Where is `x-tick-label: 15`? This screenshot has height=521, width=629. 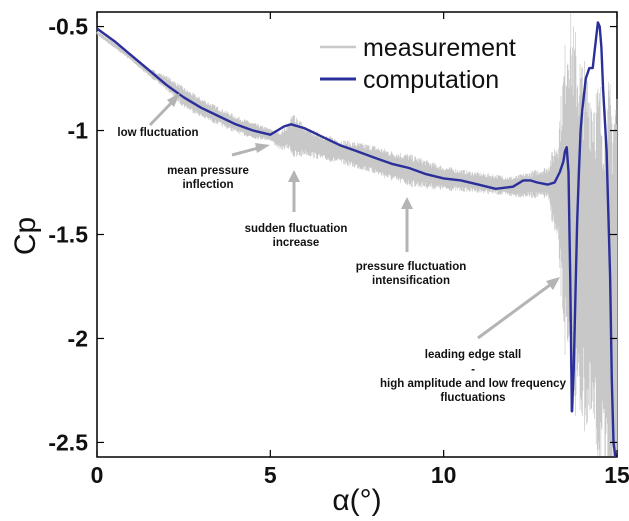
x-tick-label: 15 is located at coordinates (616, 475).